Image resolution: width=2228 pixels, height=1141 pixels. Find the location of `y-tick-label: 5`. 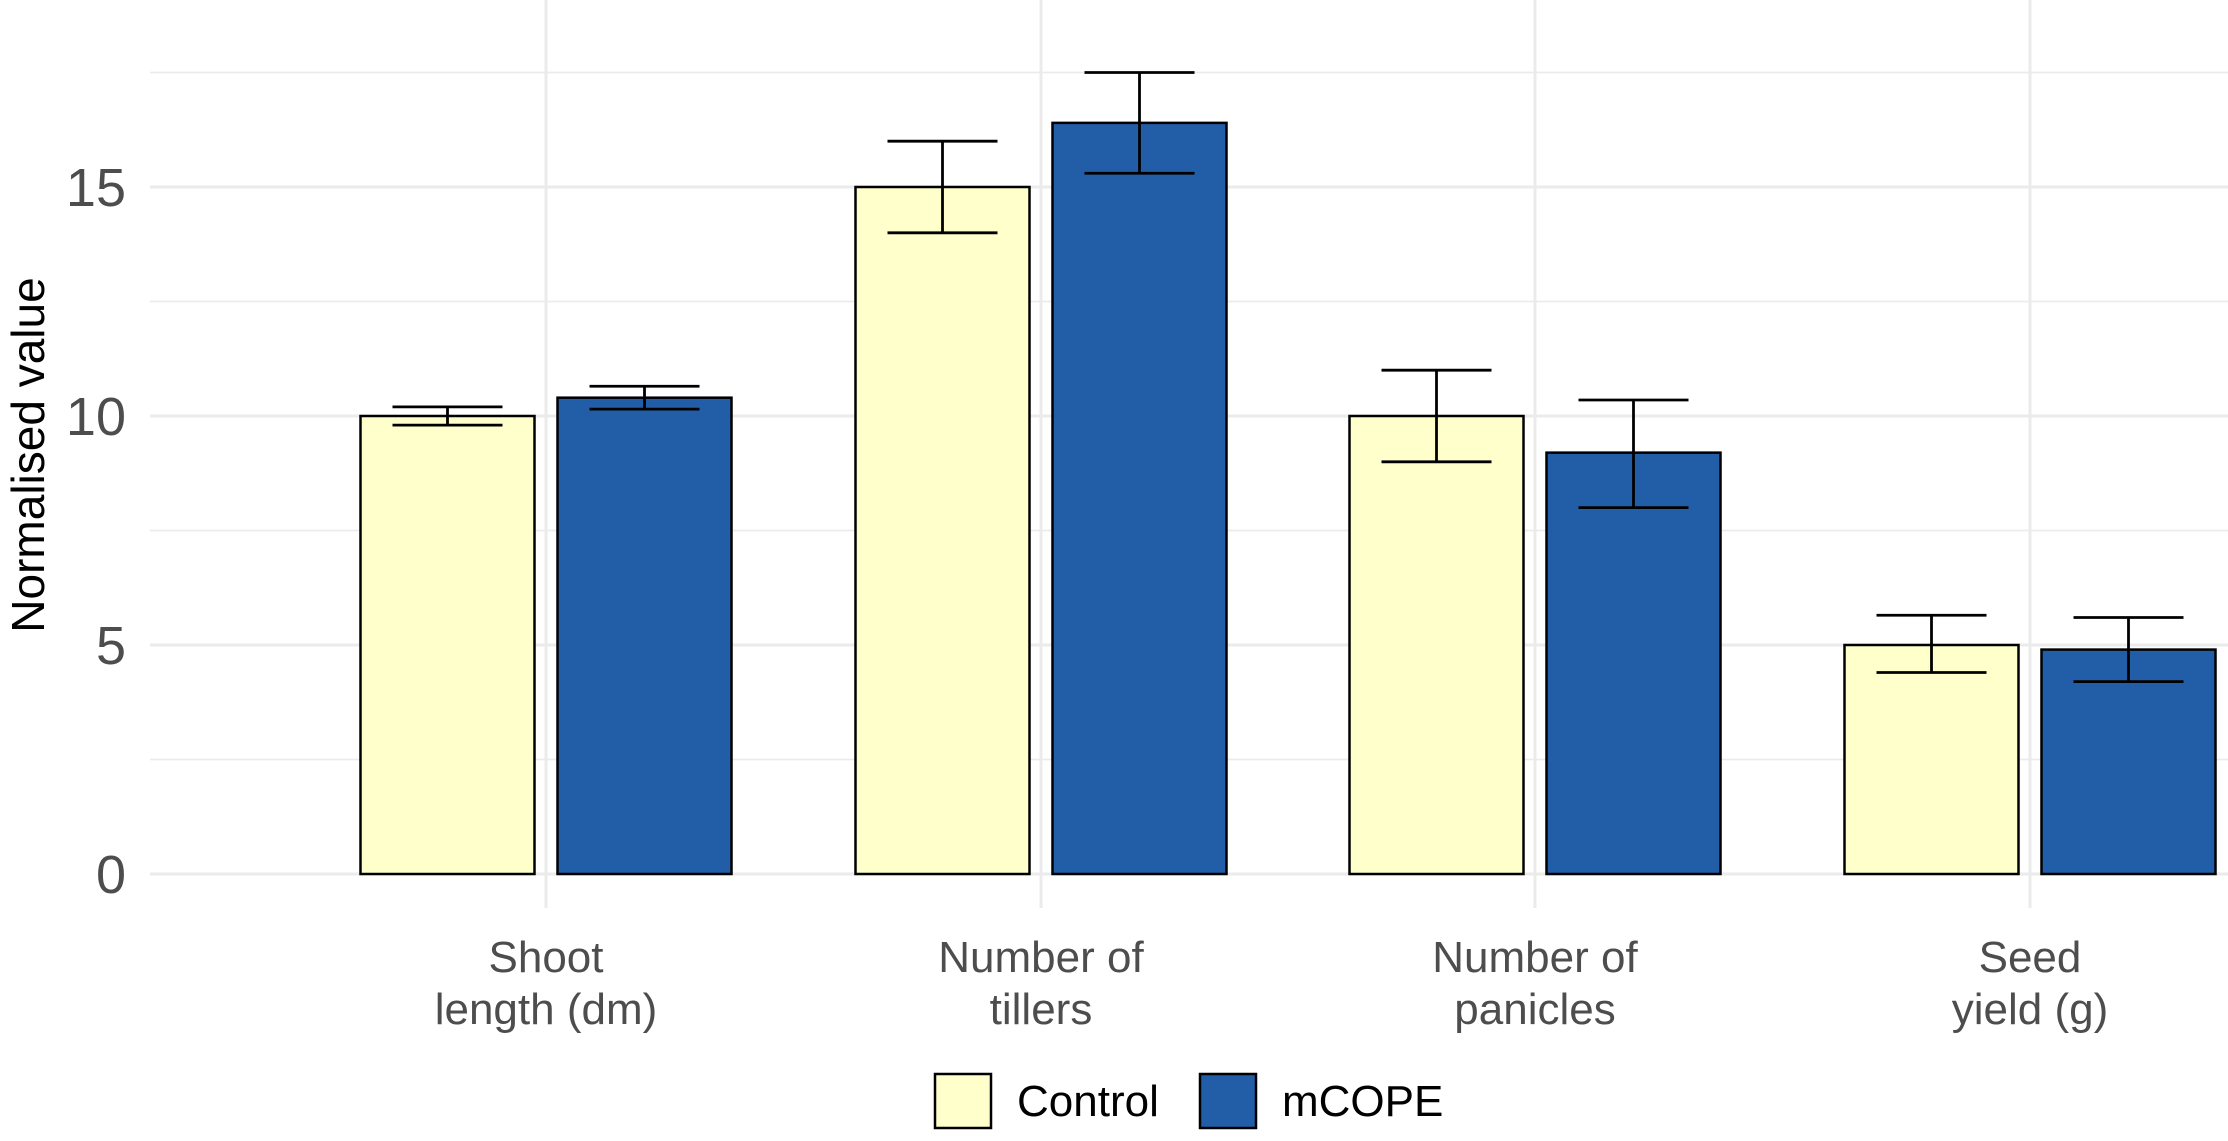

y-tick-label: 5 is located at coordinates (111, 646).